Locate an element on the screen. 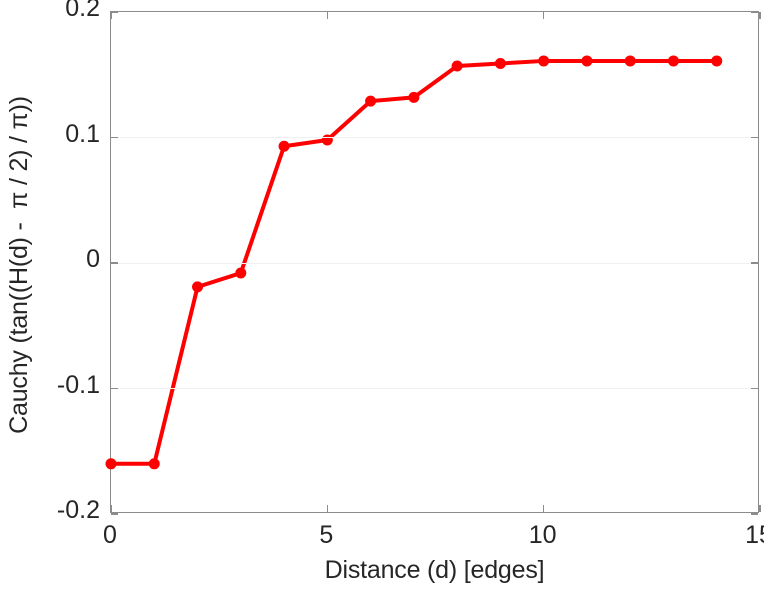  y-tick-label: -0.1 is located at coordinates (78, 384).